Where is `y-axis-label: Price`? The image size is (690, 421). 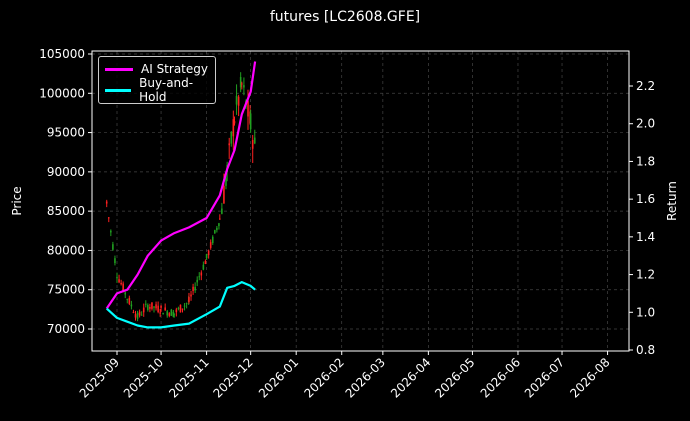 y-axis-label: Price is located at coordinates (17, 200).